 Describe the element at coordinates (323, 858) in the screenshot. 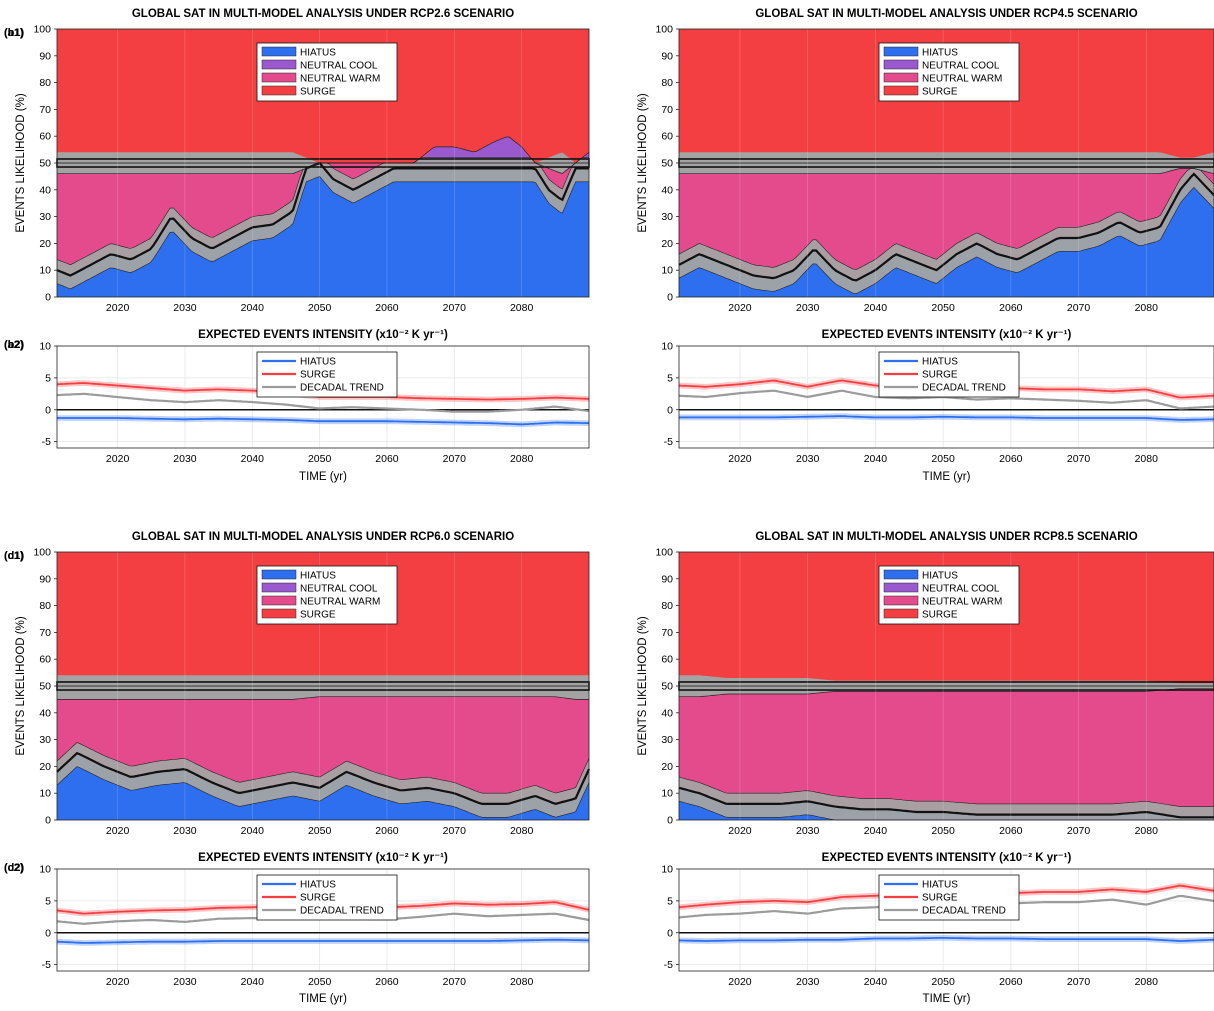

I see `panel-title: EXPECTED EVENTS INTENSITY (x10⁻² K yr⁻¹)` at that location.